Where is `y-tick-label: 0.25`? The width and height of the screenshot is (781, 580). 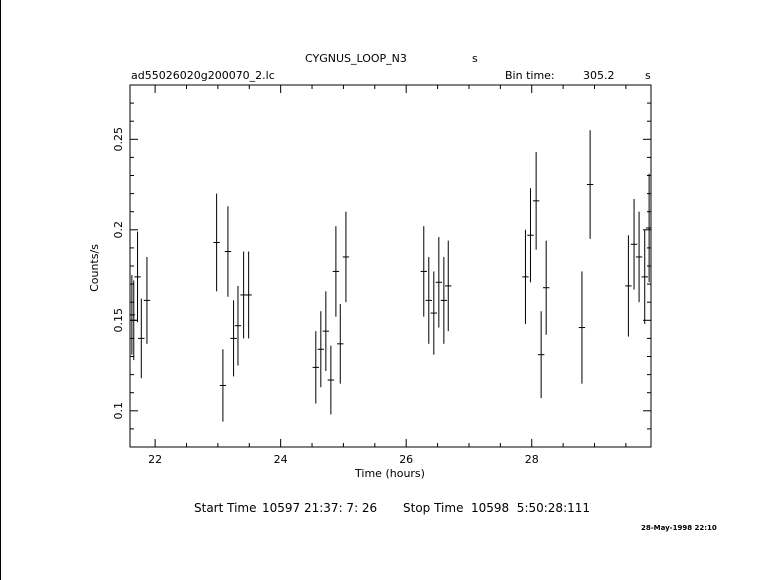
y-tick-label: 0.25 is located at coordinates (118, 139).